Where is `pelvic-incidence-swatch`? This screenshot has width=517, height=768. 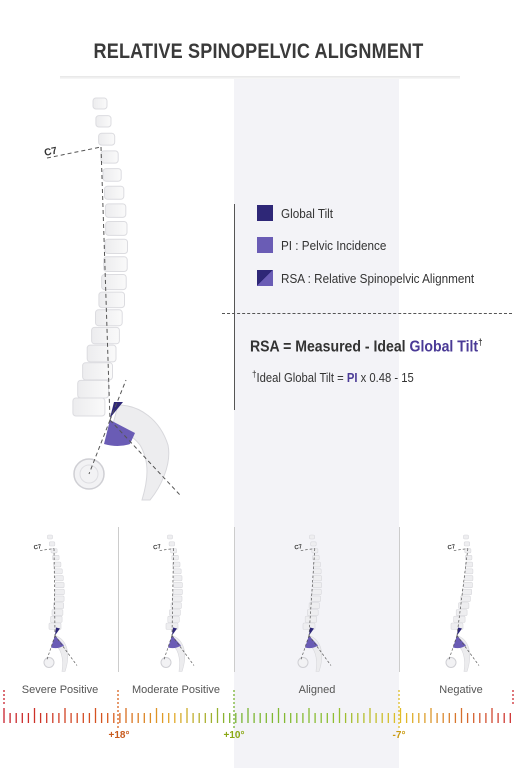 pelvic-incidence-swatch is located at coordinates (265, 245).